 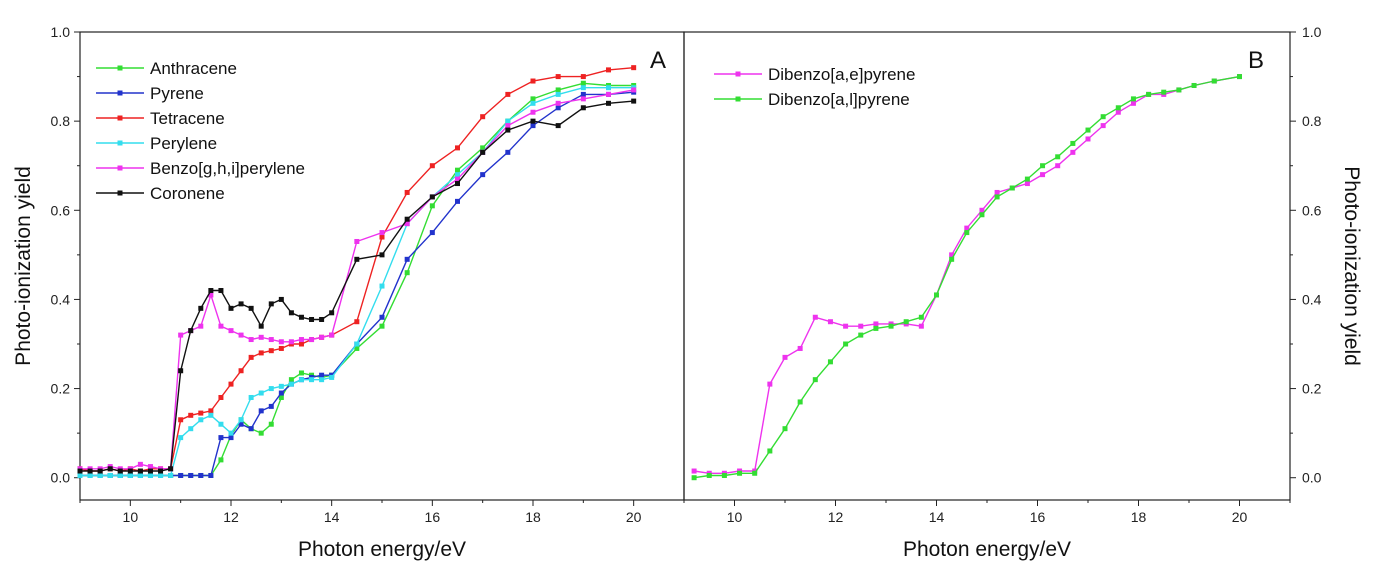 What do you see at coordinates (1312, 389) in the screenshot?
I see `y-tick-label: 0.2` at bounding box center [1312, 389].